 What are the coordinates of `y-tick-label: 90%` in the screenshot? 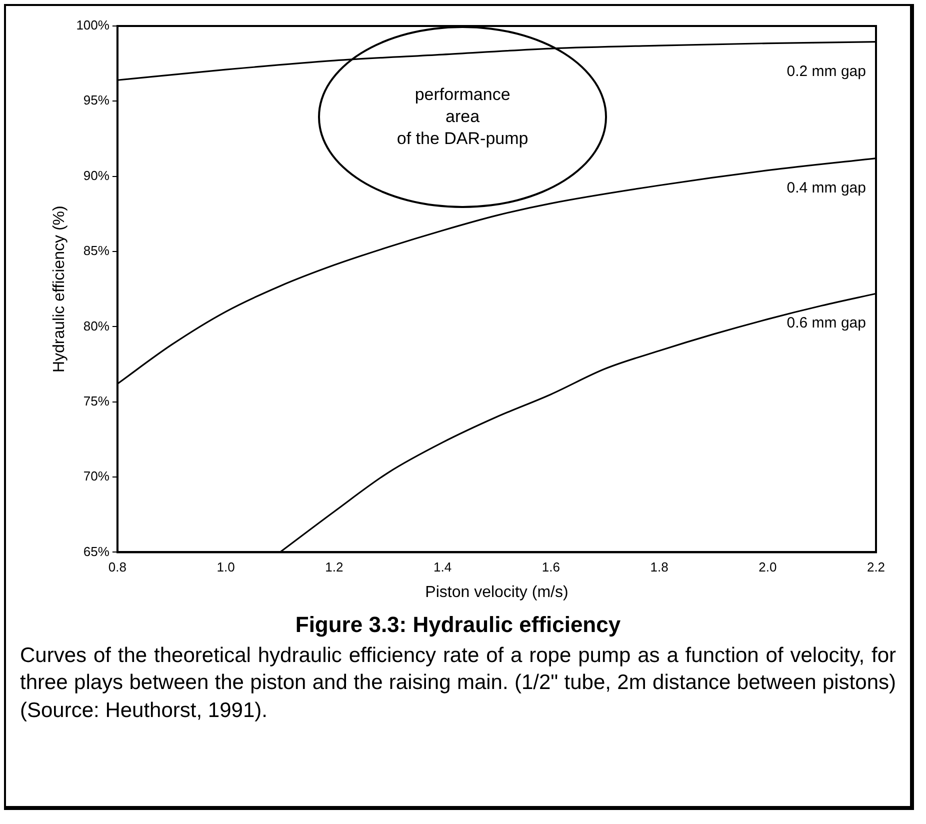 It's located at (96, 175).